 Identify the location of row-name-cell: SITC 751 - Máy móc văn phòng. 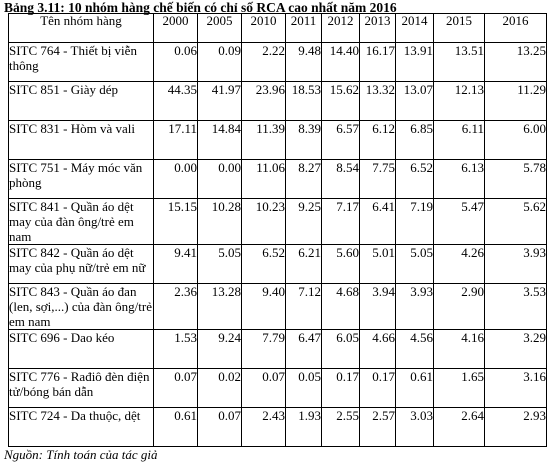
(81, 179).